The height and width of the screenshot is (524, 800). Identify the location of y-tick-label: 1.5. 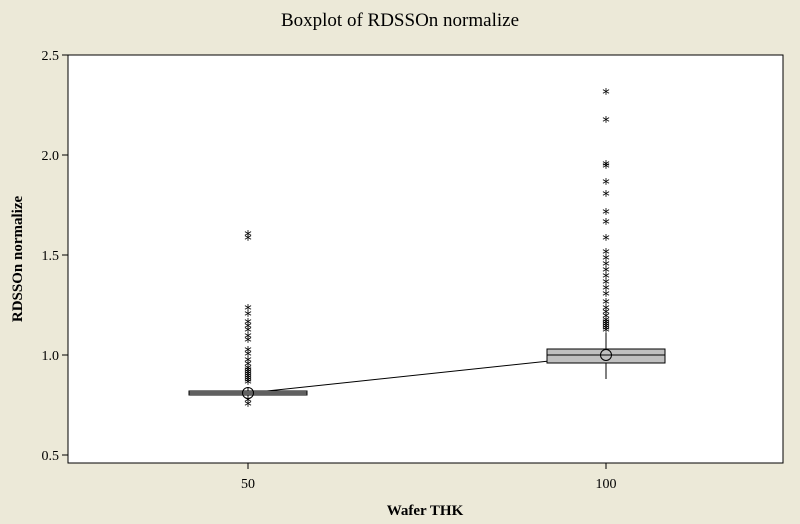
(51, 256).